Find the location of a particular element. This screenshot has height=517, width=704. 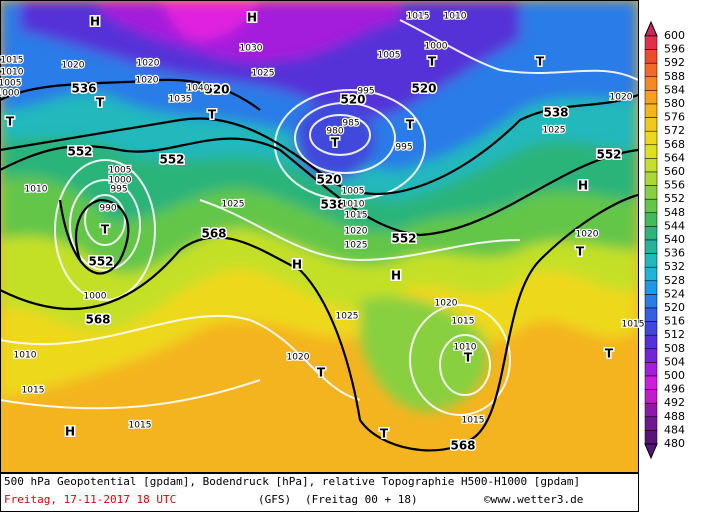

colorbar-label: 556 is located at coordinates (674, 185).